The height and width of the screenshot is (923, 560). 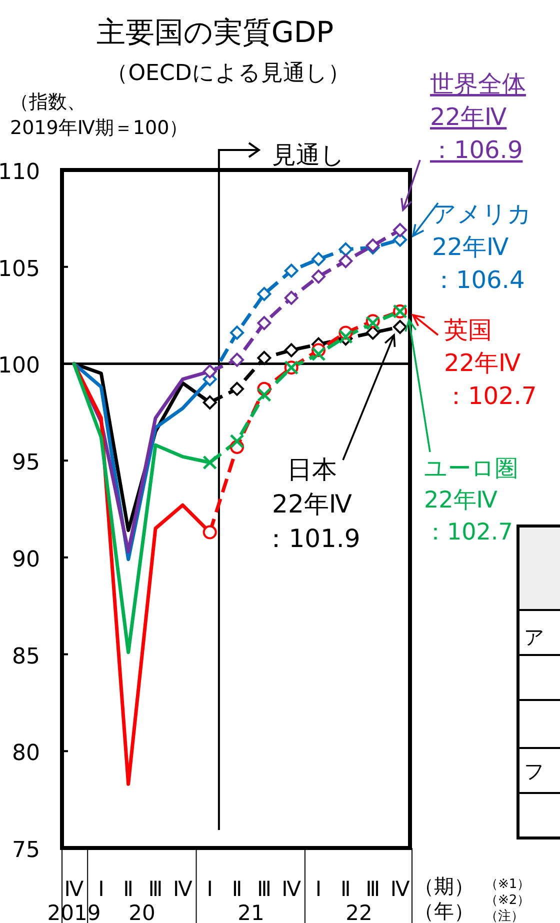 I want to click on text: （注）, so click(x=504, y=916).